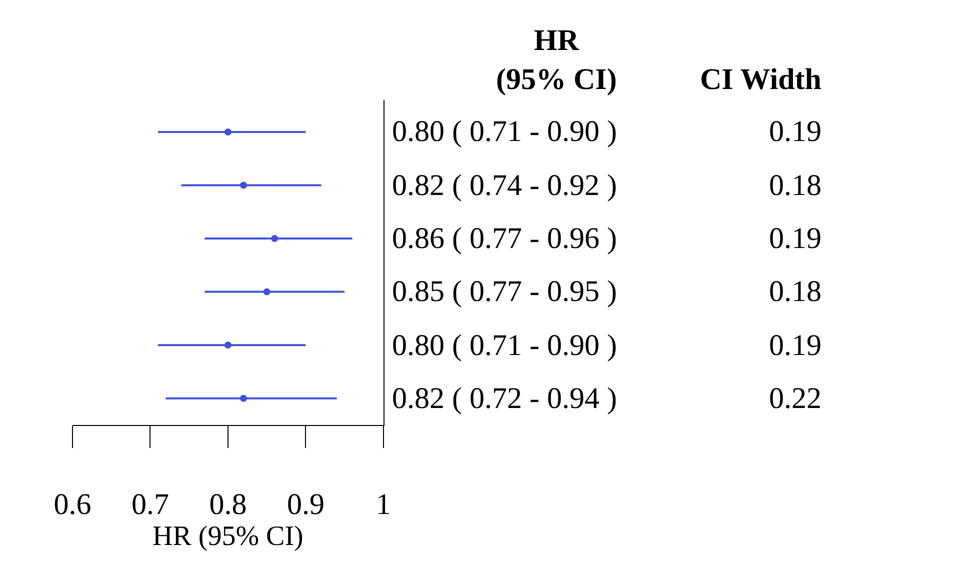 The image size is (958, 578). What do you see at coordinates (73, 504) in the screenshot?
I see `x-tick-label: 0.6` at bounding box center [73, 504].